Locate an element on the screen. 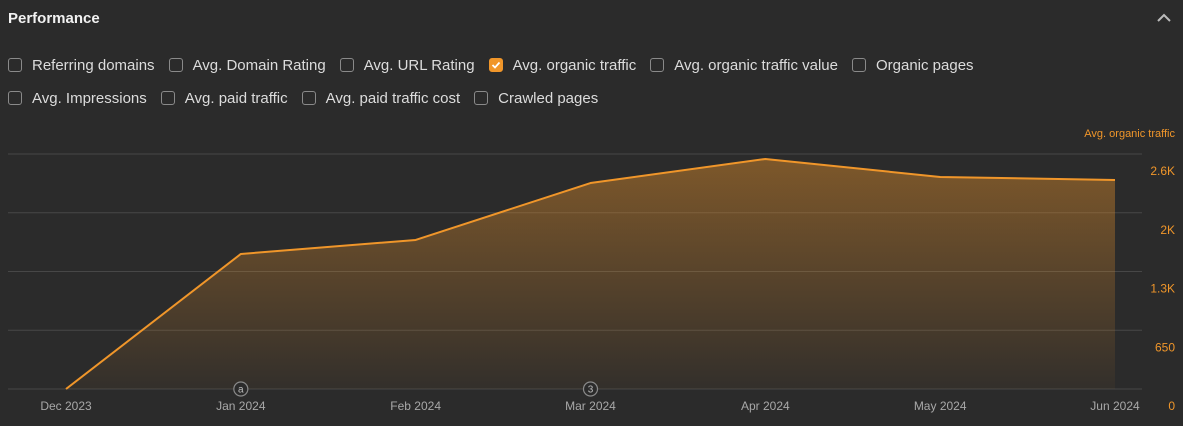 The width and height of the screenshot is (1183, 426). checkbox: Avg. URL Rating is located at coordinates (407, 65).